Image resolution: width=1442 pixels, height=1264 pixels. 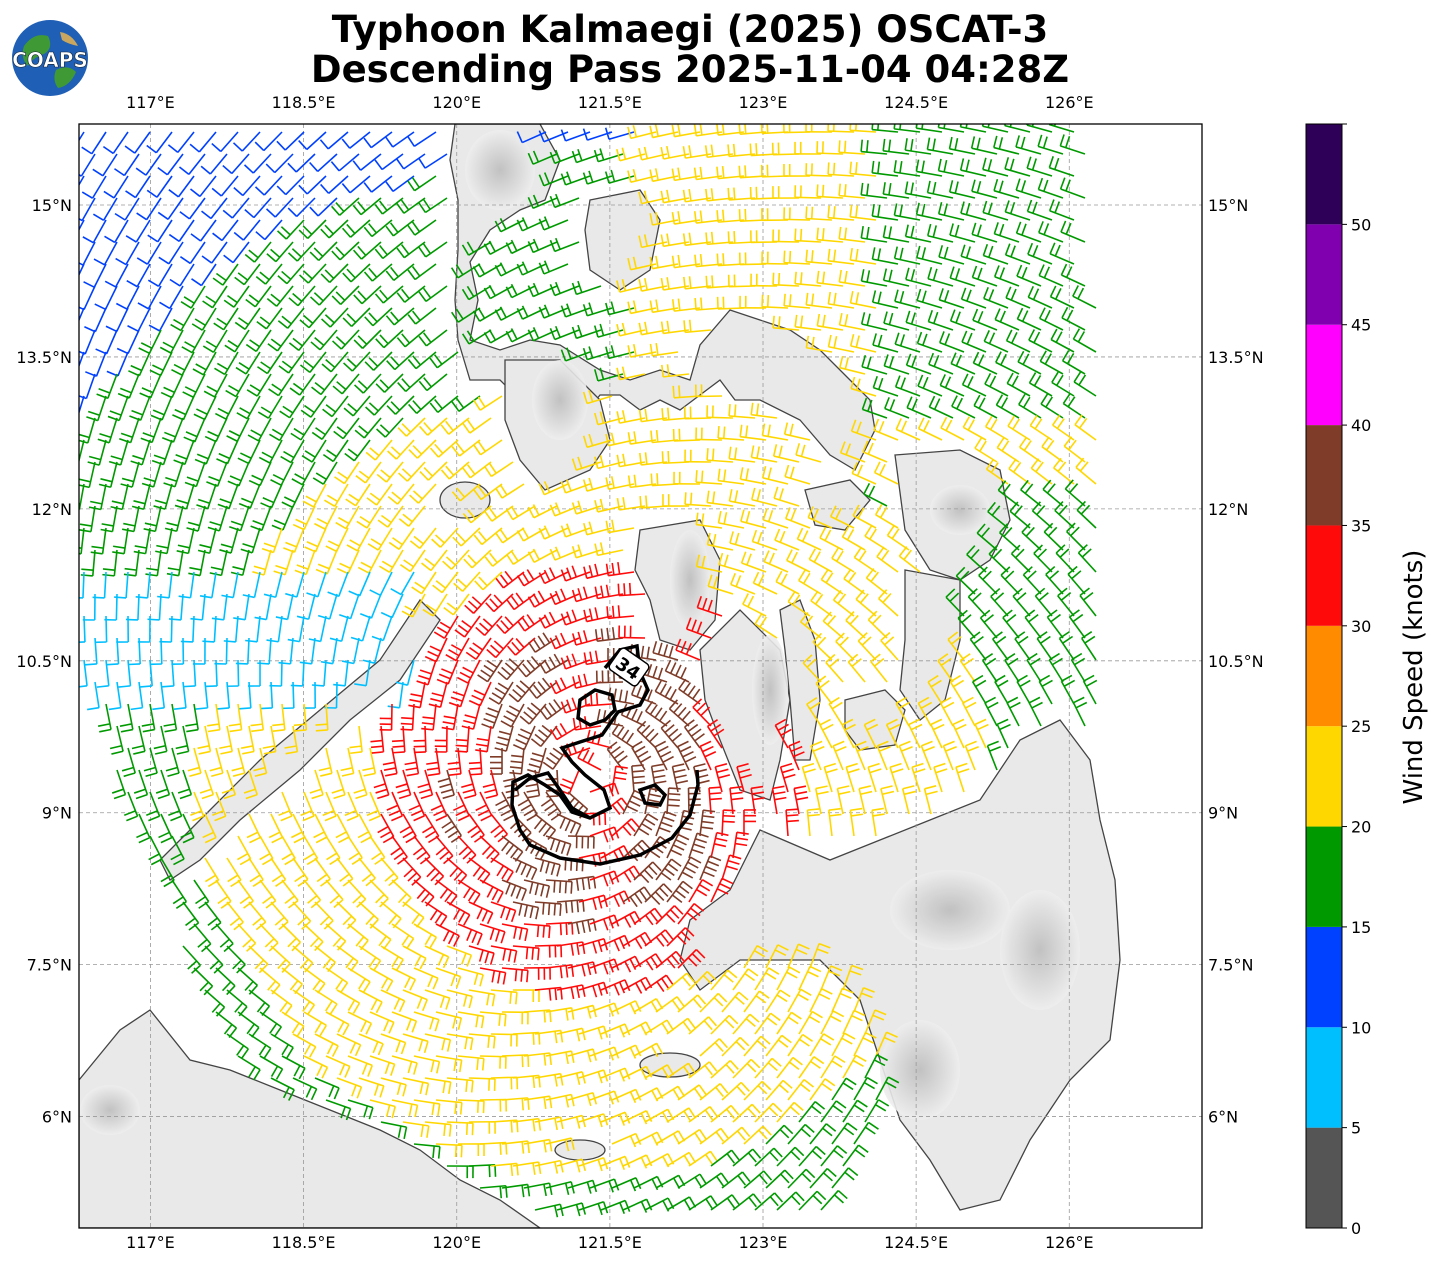 What do you see at coordinates (1223, 813) in the screenshot?
I see `lat-tick-right-4: 9°N` at bounding box center [1223, 813].